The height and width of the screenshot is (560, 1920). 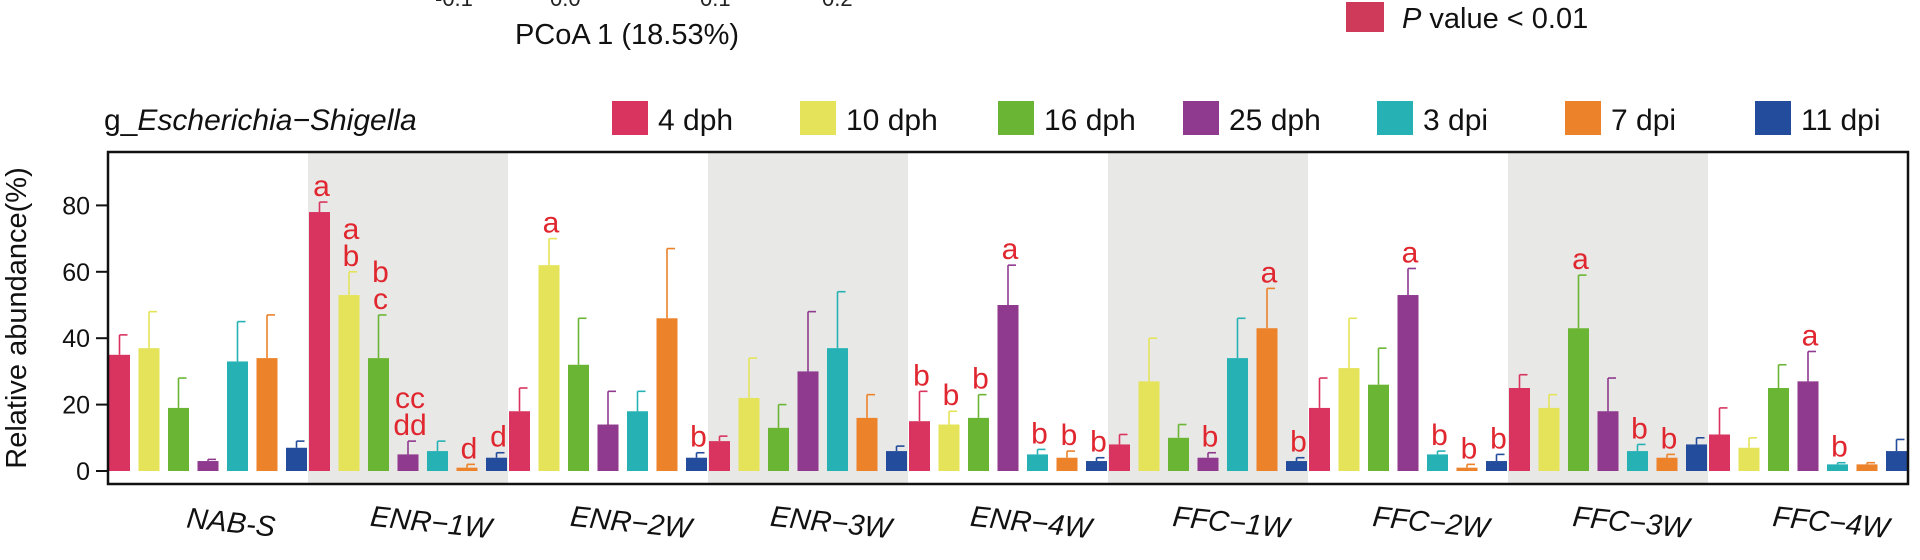 I want to click on legend: 4 dph 10 dph 16 dph 25 dph 3 dpi 7 dpi 11 dpi, so click(x=1246, y=119).